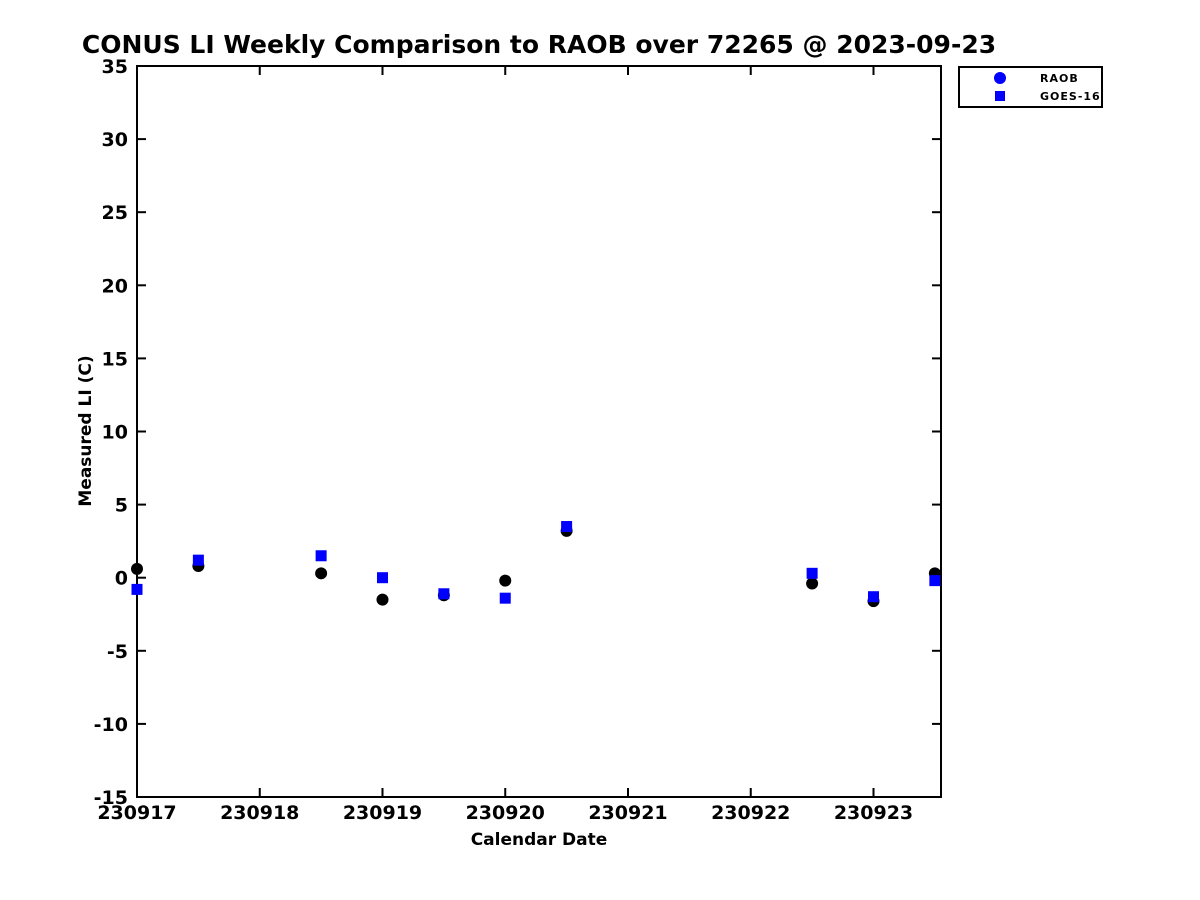  I want to click on legend-label-raob: RAOB, so click(1059, 78).